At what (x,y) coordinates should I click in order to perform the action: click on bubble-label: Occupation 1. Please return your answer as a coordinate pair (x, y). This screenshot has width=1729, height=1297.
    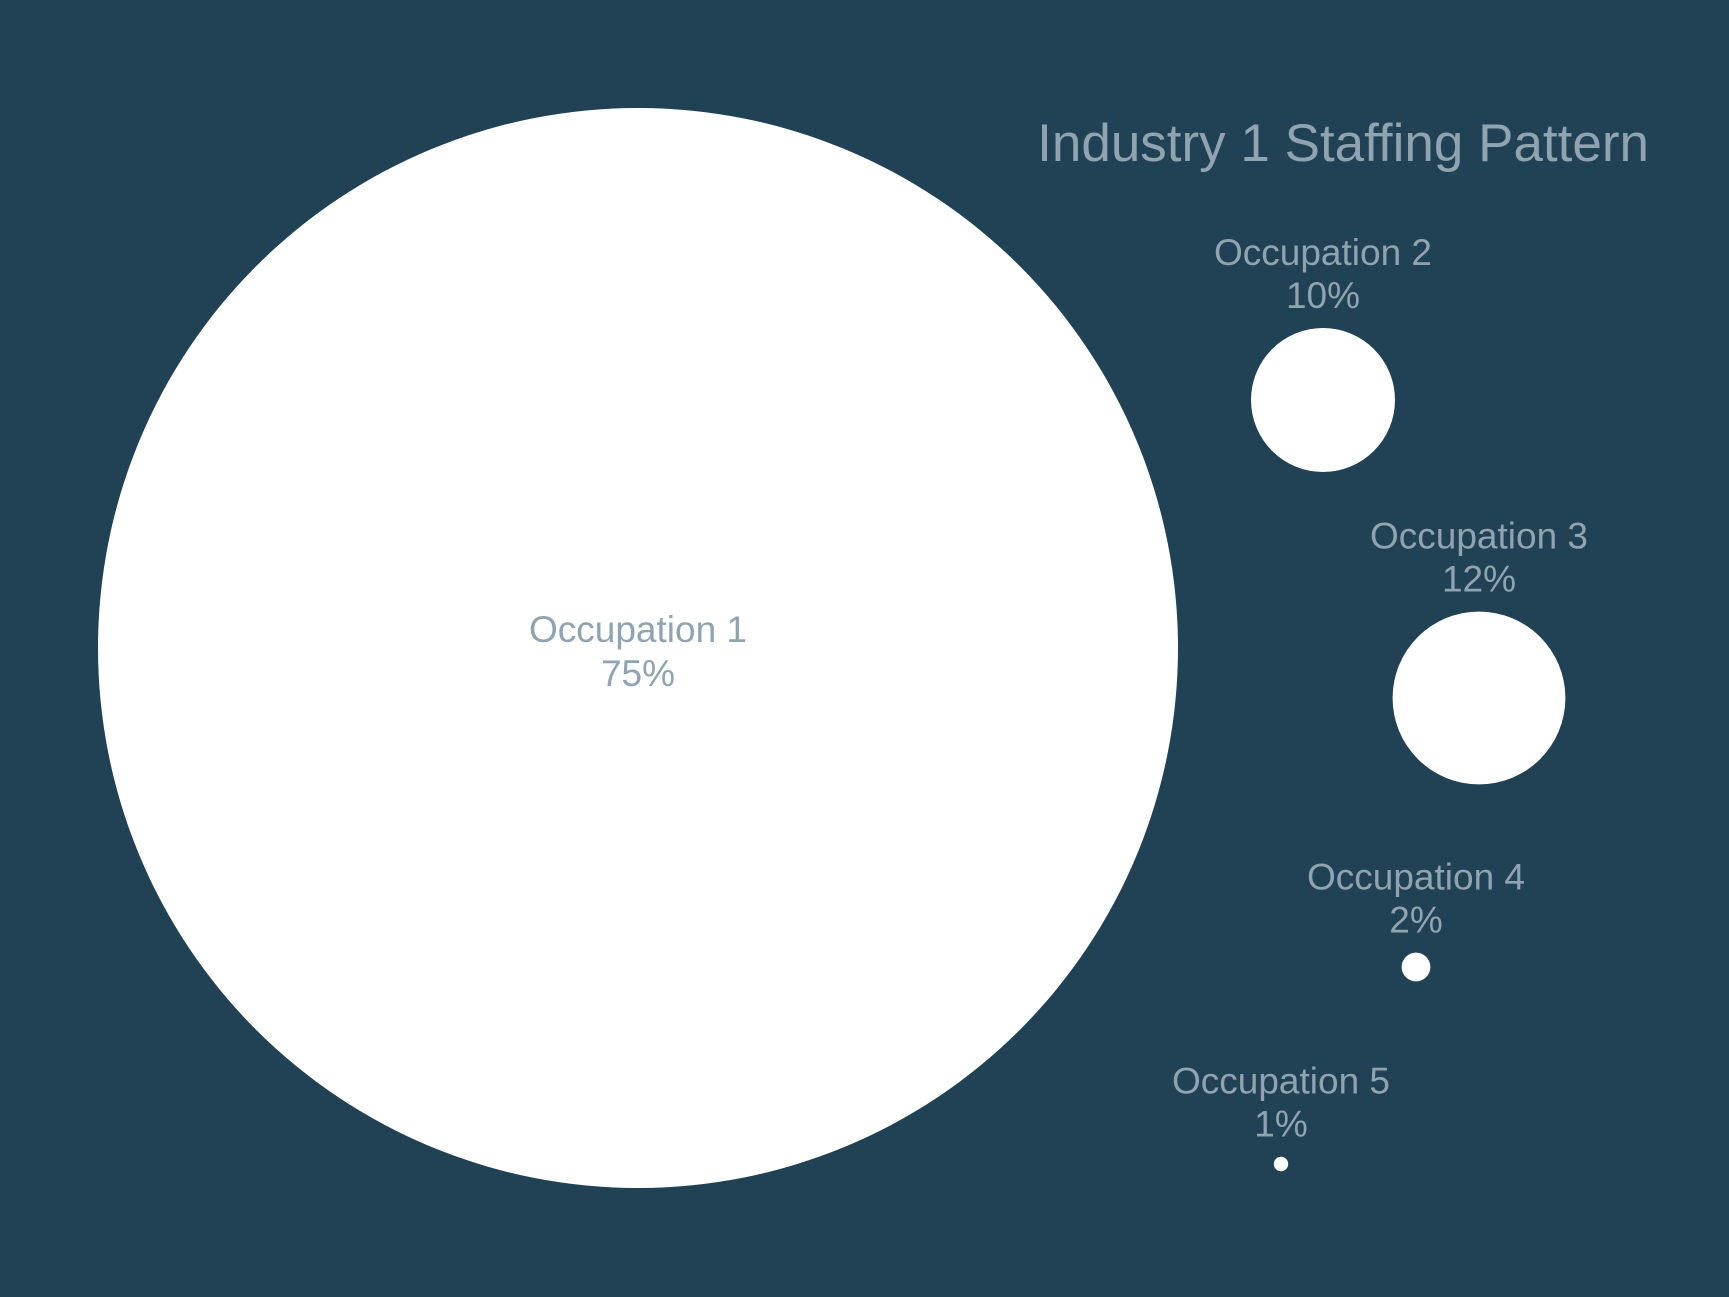
    Looking at the image, I should click on (638, 629).